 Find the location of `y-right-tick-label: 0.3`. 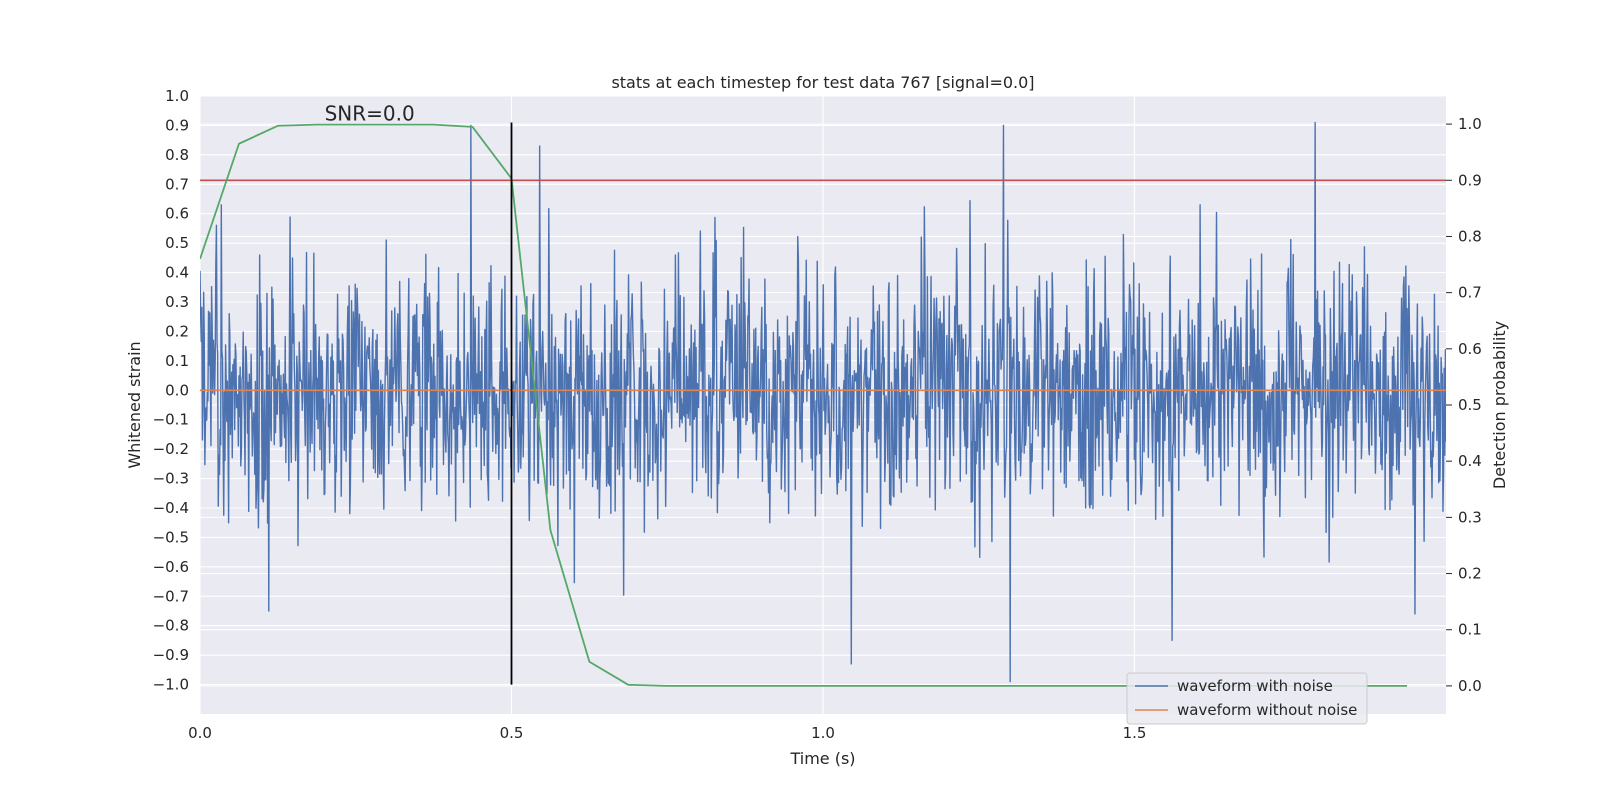

y-right-tick-label: 0.3 is located at coordinates (1470, 517).